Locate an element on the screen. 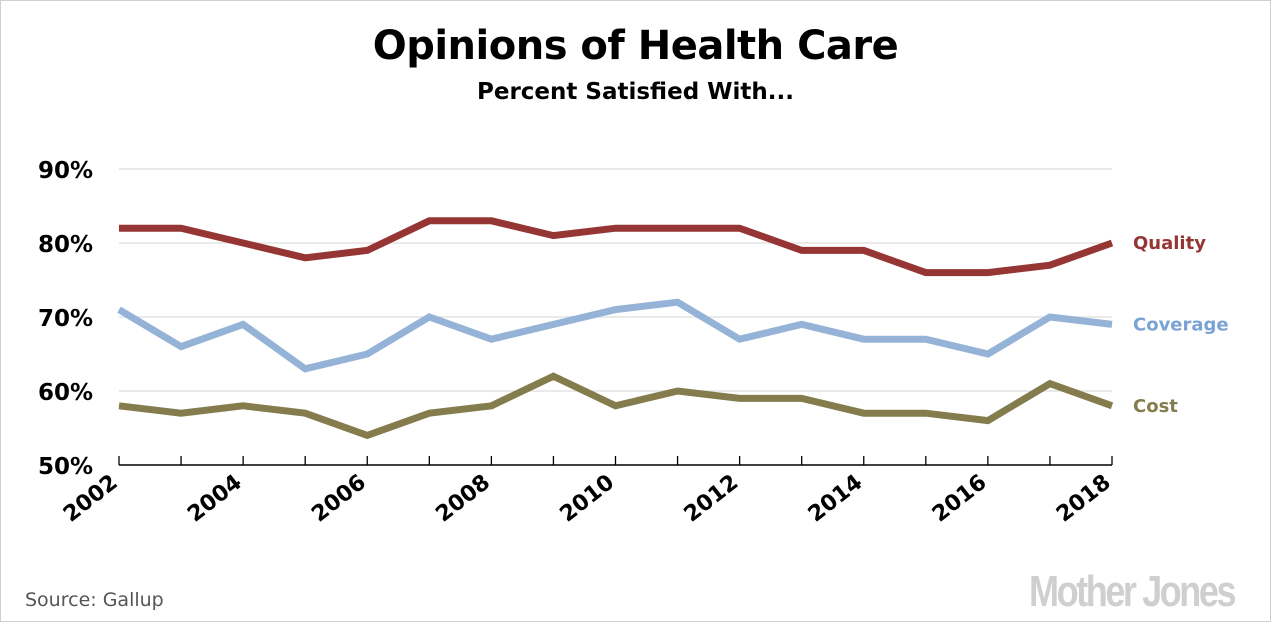  x-tick-label: 2014 is located at coordinates (836, 498).